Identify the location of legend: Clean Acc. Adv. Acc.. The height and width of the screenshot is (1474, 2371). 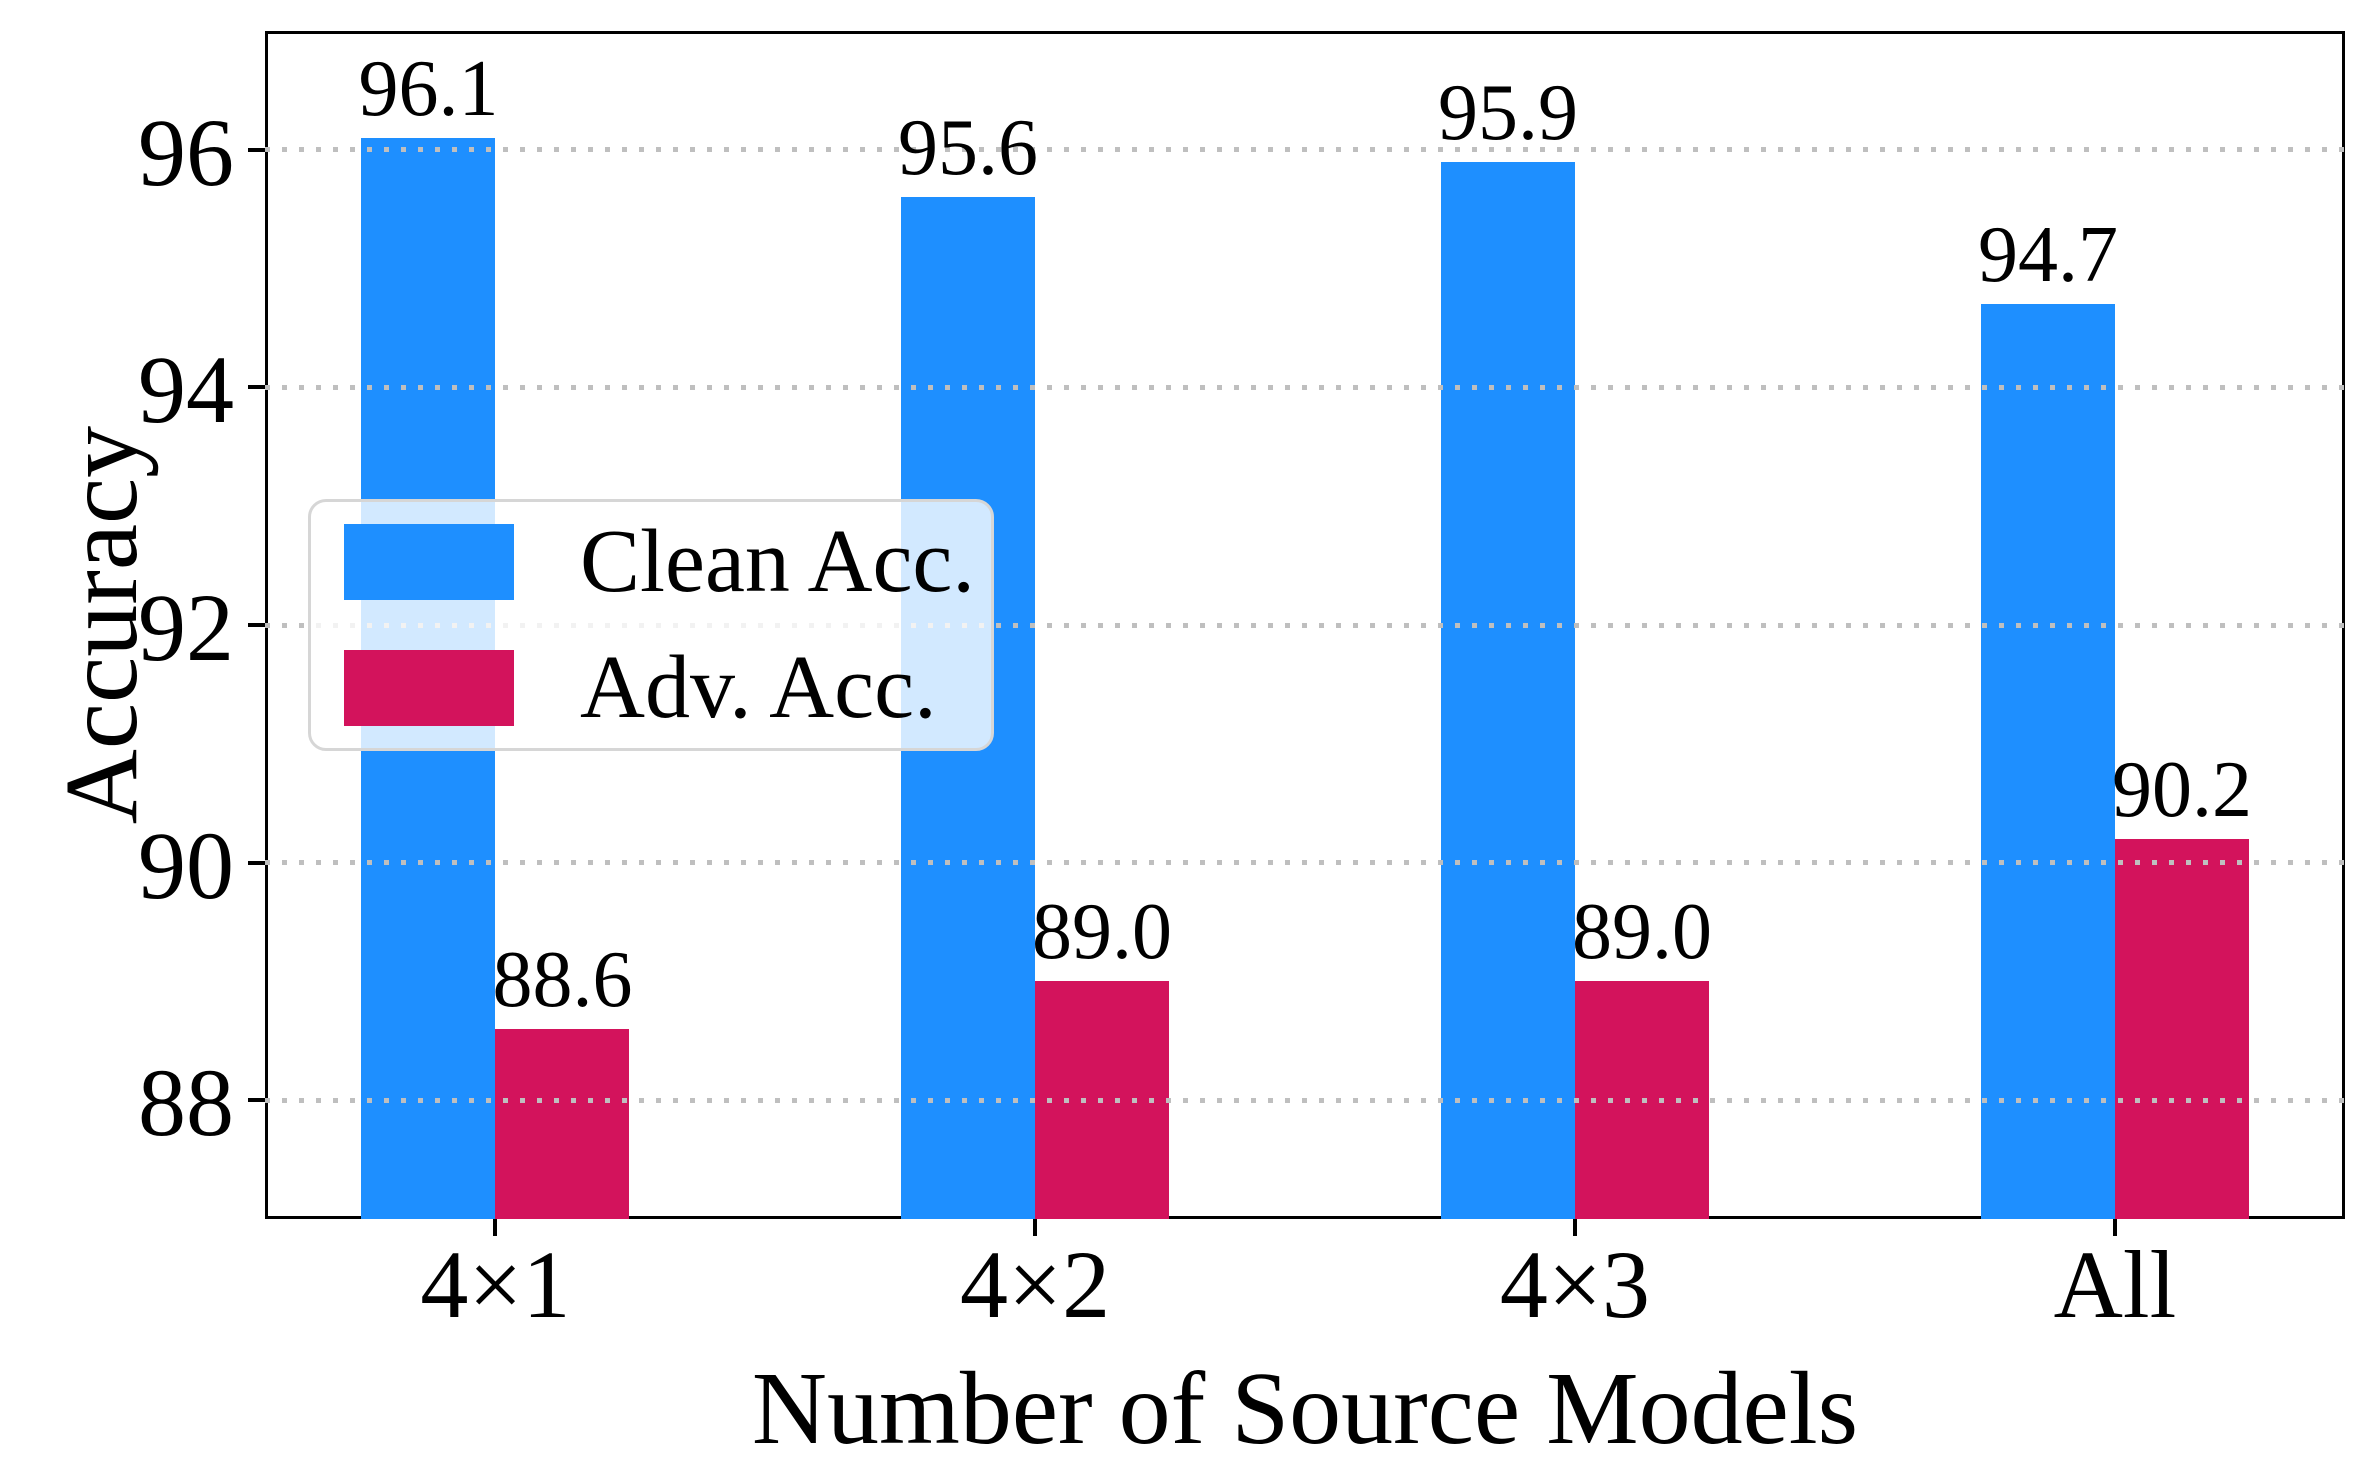
(651, 625).